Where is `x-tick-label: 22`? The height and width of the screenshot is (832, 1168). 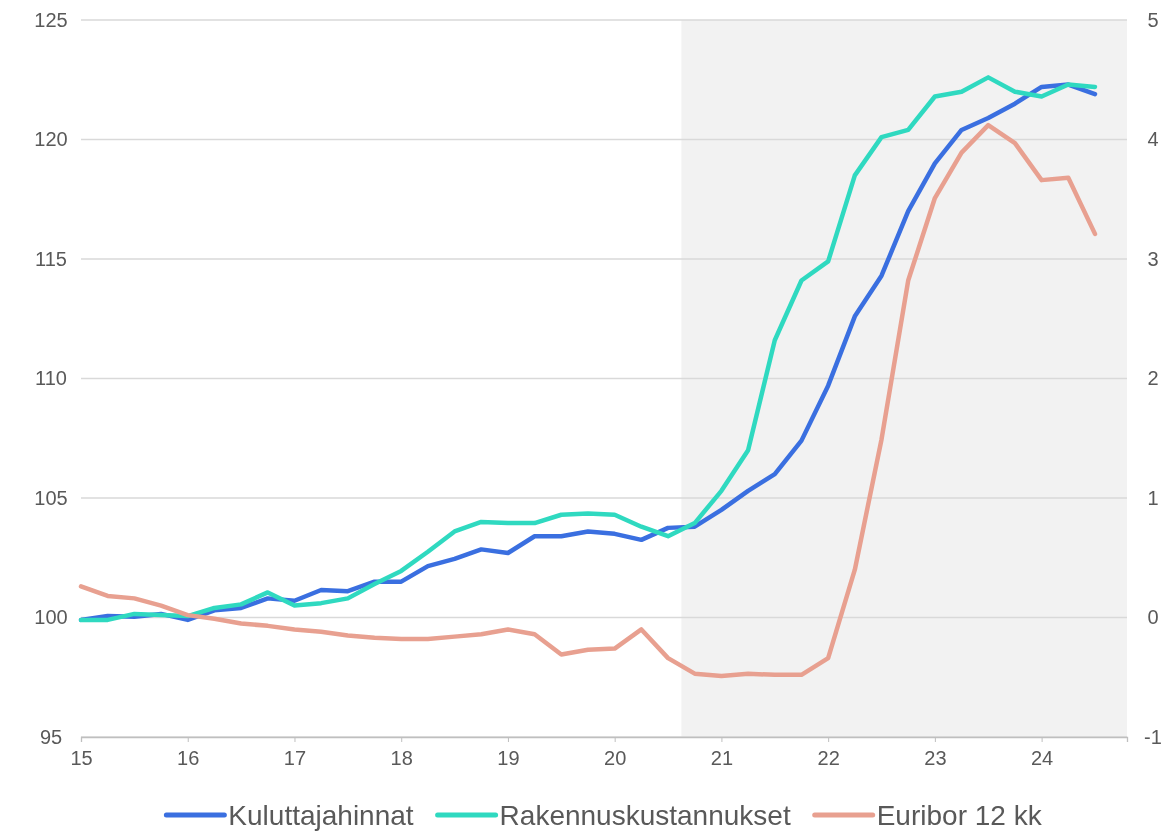 x-tick-label: 22 is located at coordinates (828, 758).